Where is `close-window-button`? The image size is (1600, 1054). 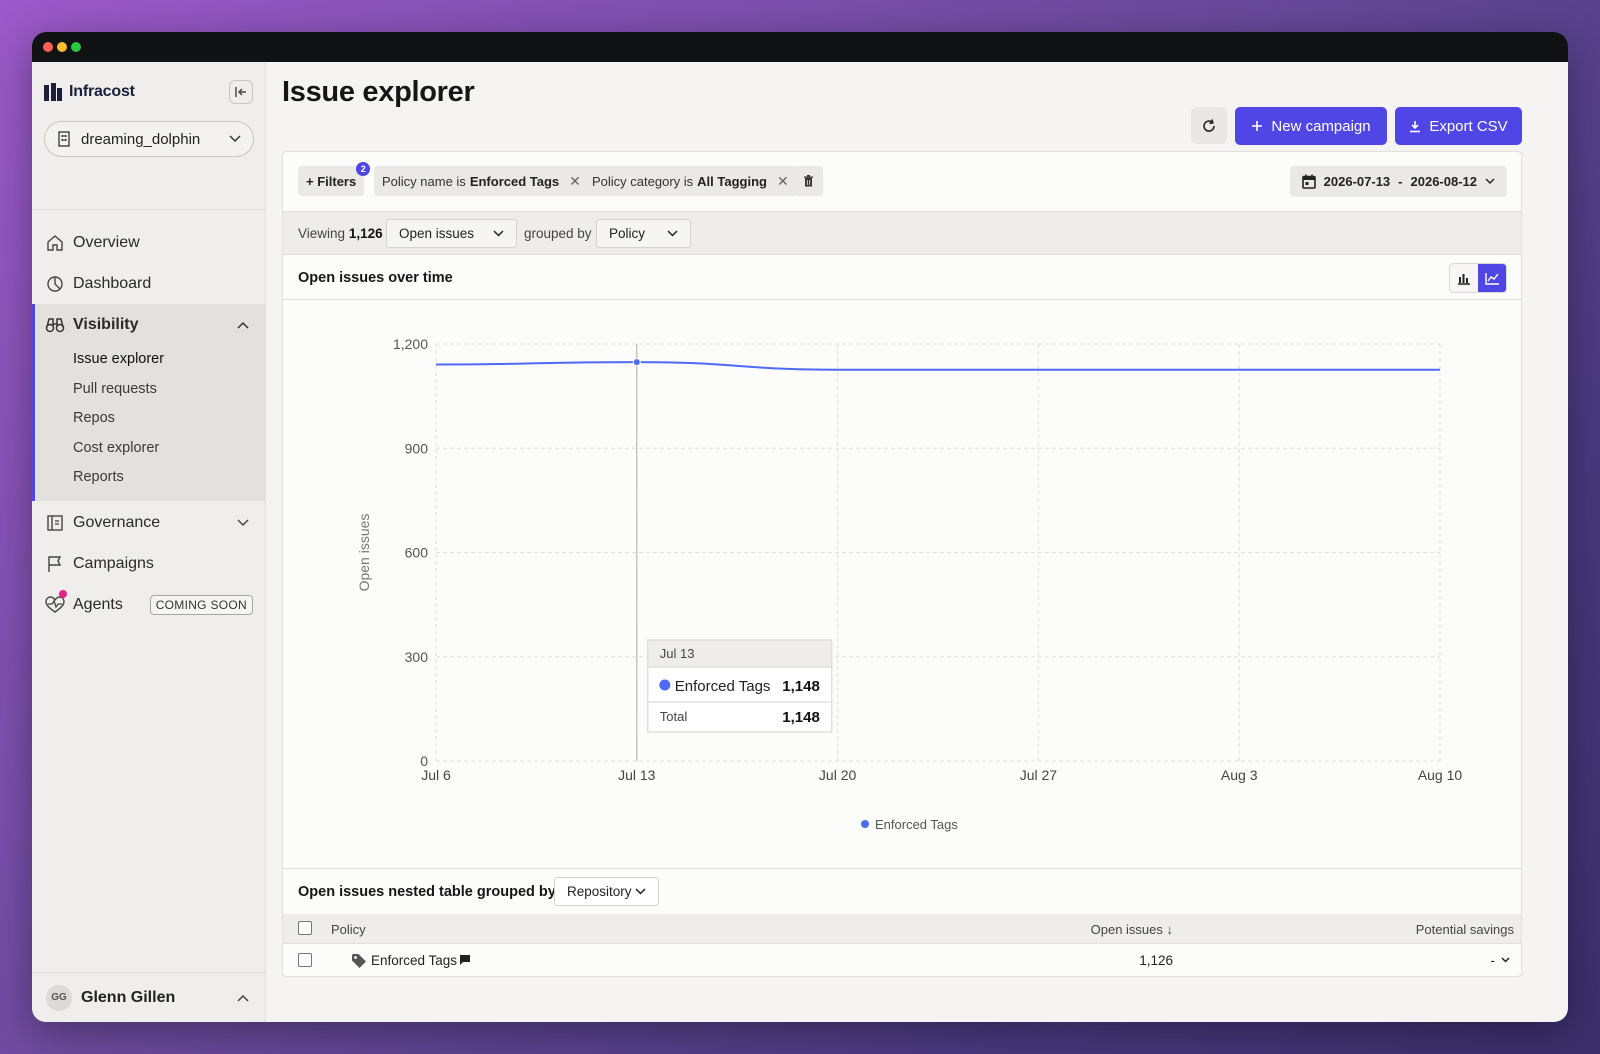
close-window-button is located at coordinates (48, 47).